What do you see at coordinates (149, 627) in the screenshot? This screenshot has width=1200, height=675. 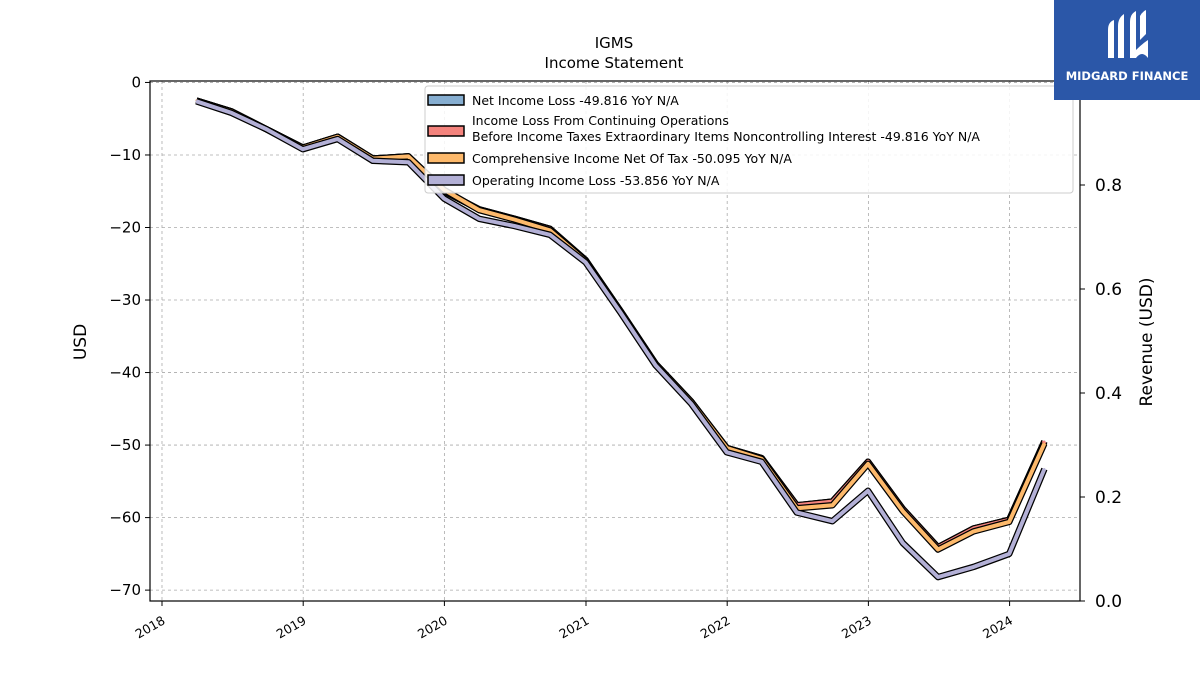 I see `x-tick-label: 2018` at bounding box center [149, 627].